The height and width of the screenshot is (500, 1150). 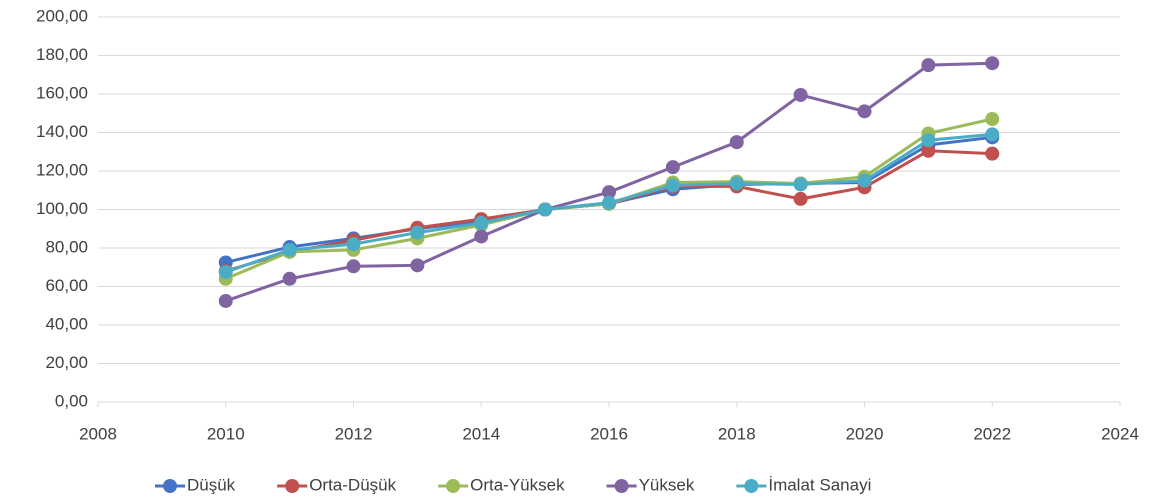 I want to click on y-tick-label: 140,00, so click(x=62, y=131).